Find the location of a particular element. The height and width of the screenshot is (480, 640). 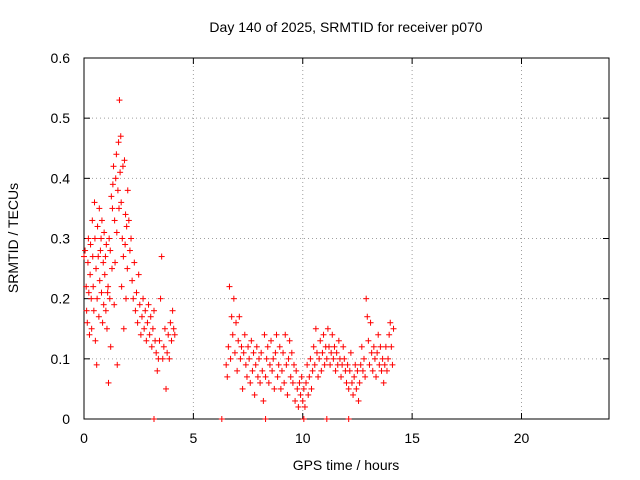

y-axis-label: SRMTID / TECUs is located at coordinates (13, 238).